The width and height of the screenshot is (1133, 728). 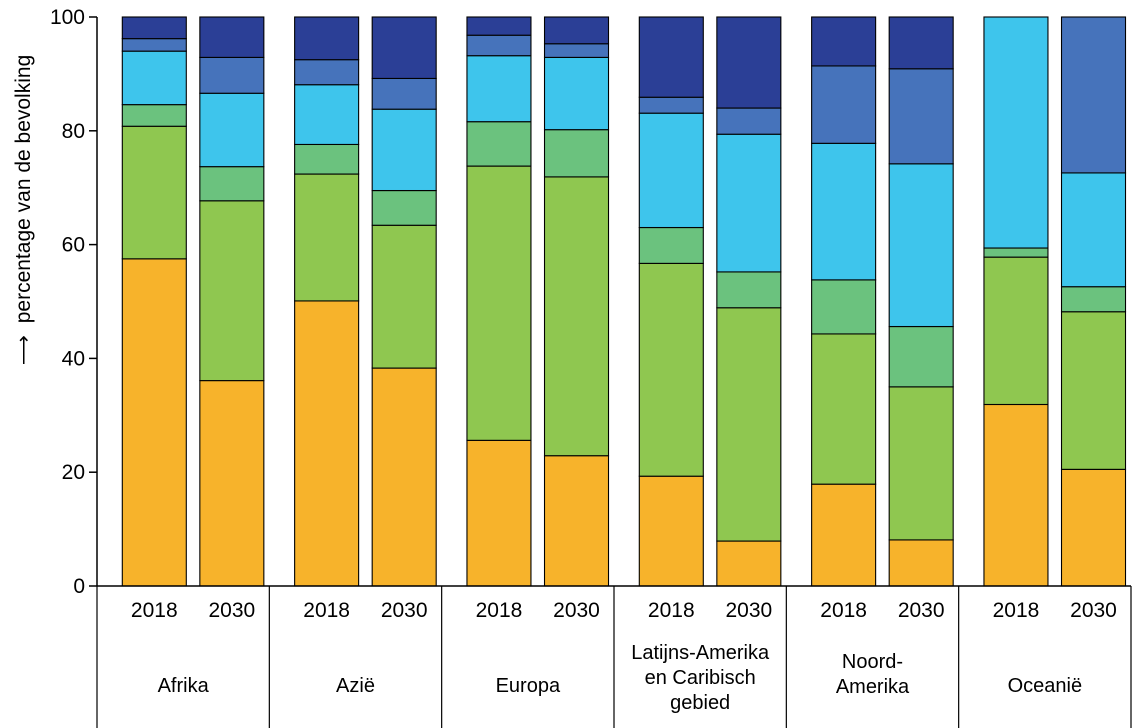 I want to click on y-axis-title: percentage van de bevolking, so click(x=23, y=189).